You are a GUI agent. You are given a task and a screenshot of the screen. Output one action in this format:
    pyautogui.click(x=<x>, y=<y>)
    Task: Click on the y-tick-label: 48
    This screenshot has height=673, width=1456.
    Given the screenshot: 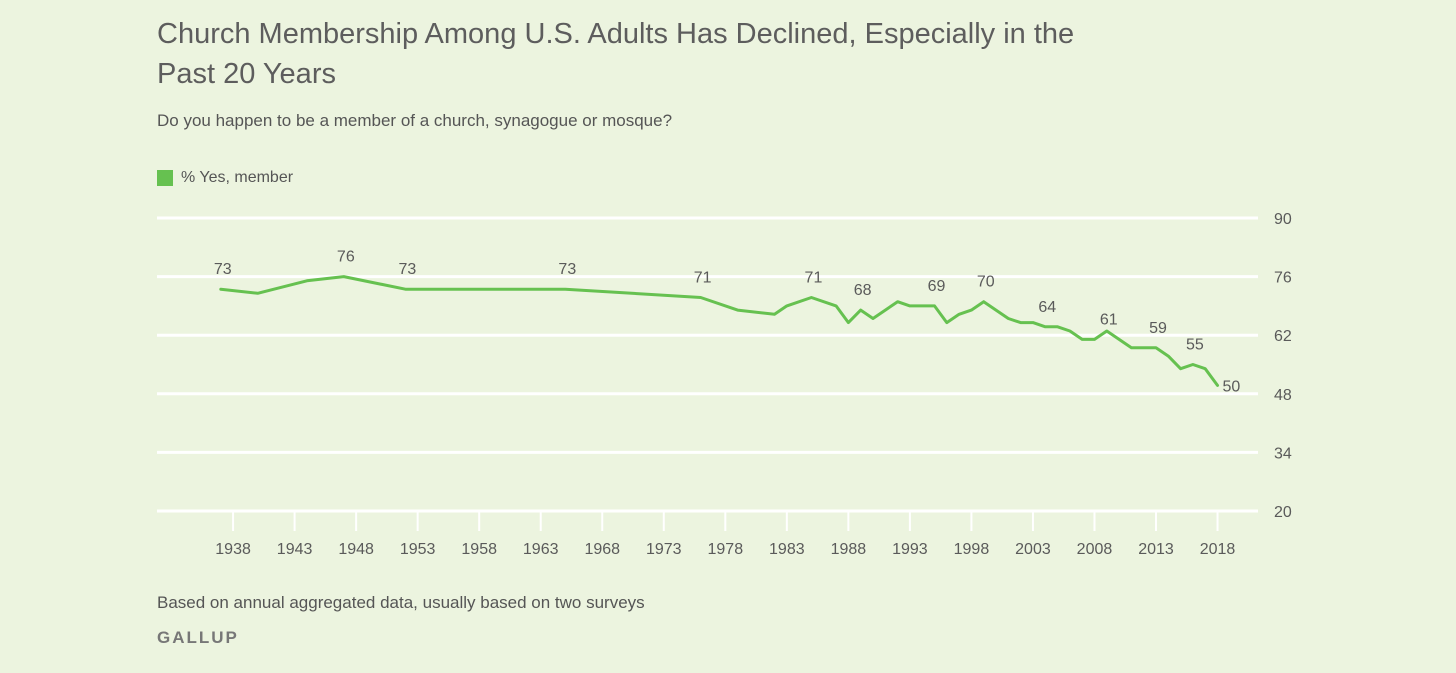 What is the action you would take?
    pyautogui.click(x=1283, y=395)
    